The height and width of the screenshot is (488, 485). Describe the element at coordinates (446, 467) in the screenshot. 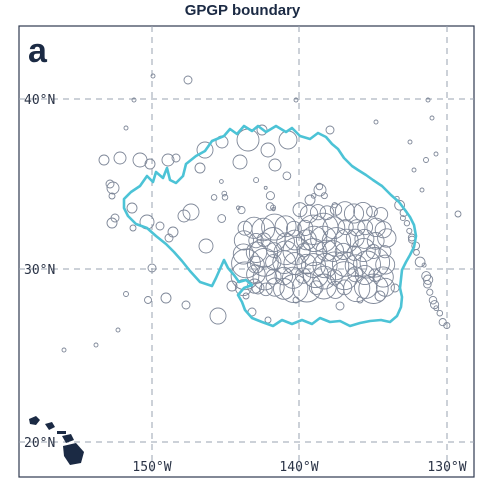

I see `lon-label-130w: 130°W` at that location.